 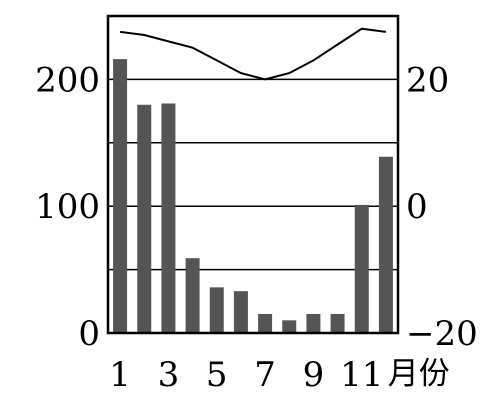 I want to click on left-y-axis: 0 100 200, so click(x=67, y=207).